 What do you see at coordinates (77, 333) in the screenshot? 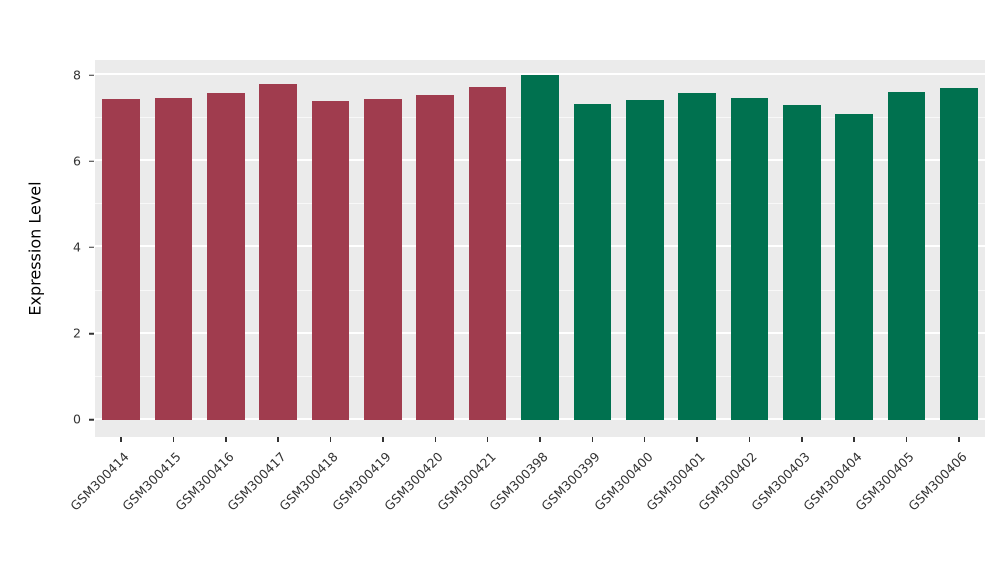
I see `y-tick-label: 2` at bounding box center [77, 333].